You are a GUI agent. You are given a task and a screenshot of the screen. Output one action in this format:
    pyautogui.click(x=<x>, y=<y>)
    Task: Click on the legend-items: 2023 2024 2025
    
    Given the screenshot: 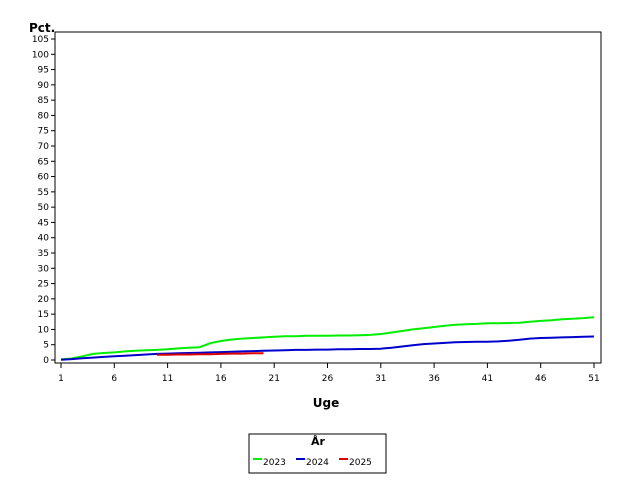 What is the action you would take?
    pyautogui.click(x=312, y=463)
    